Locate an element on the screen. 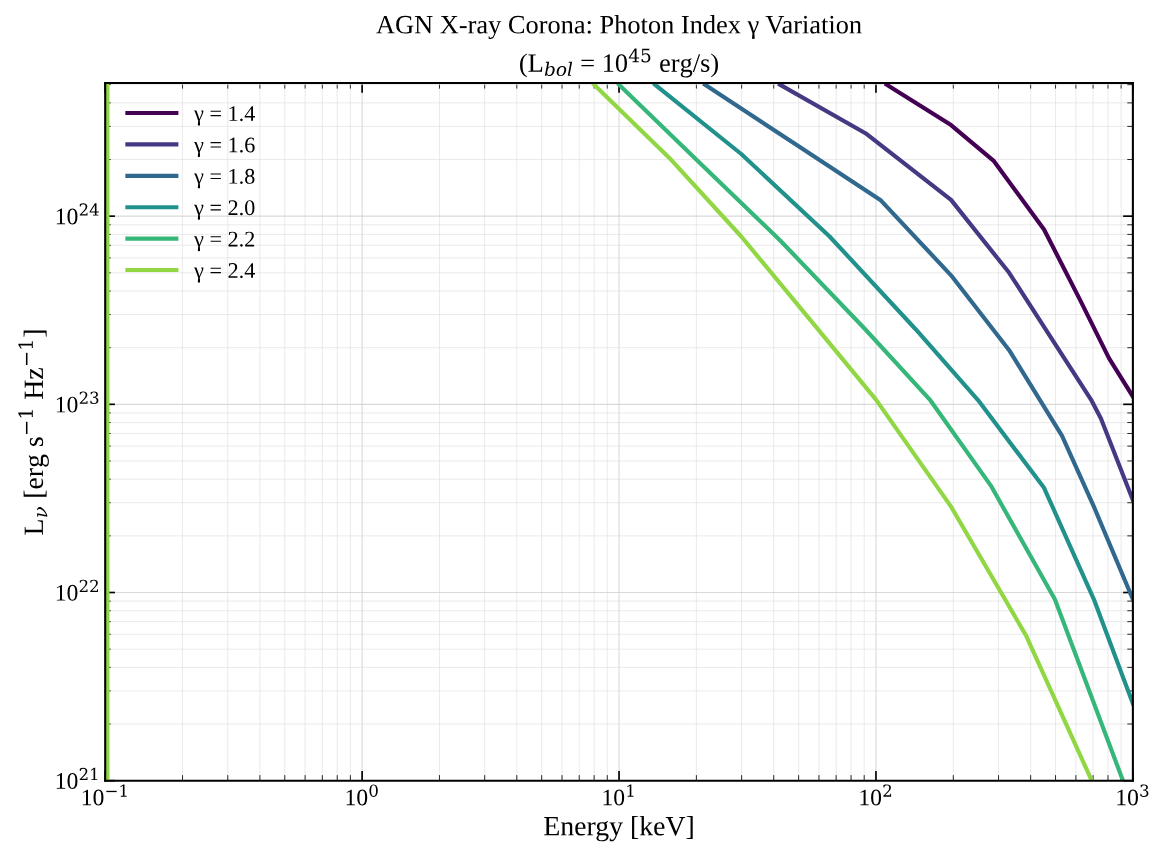  legend-label: γ = 2.4 is located at coordinates (224, 273).